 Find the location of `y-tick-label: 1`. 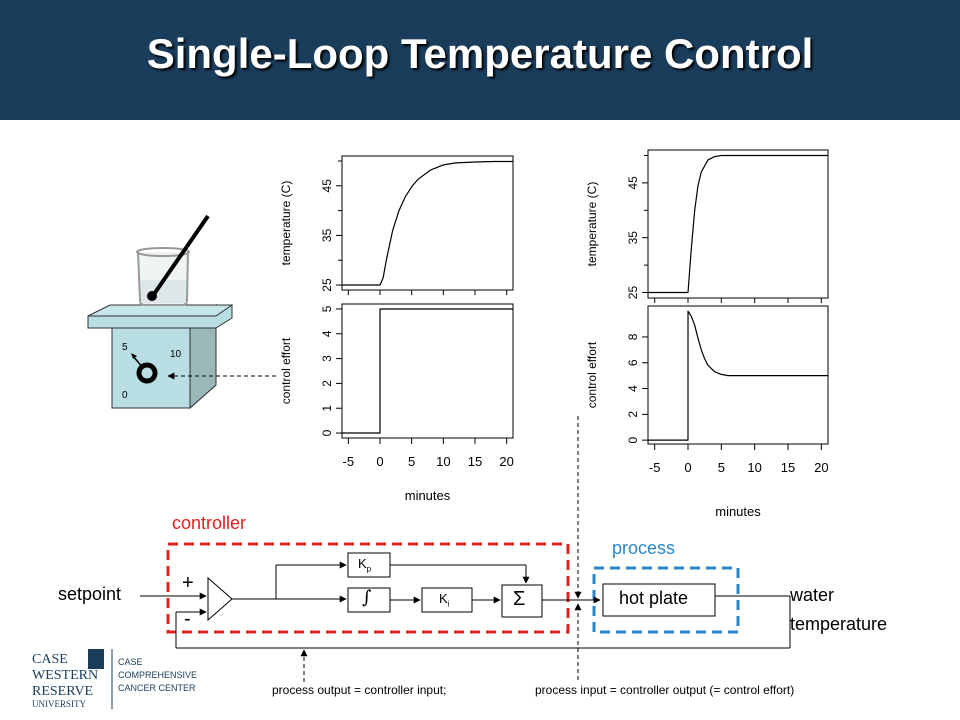

y-tick-label: 1 is located at coordinates (327, 408).